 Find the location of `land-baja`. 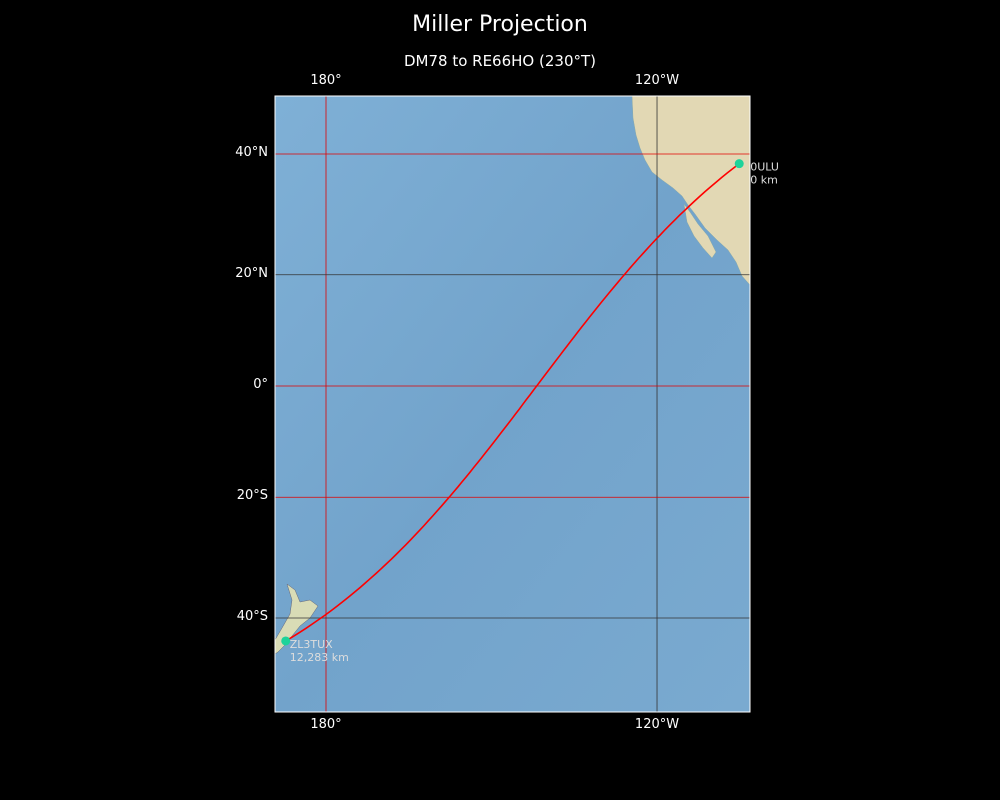

land-baja is located at coordinates (700, 231).